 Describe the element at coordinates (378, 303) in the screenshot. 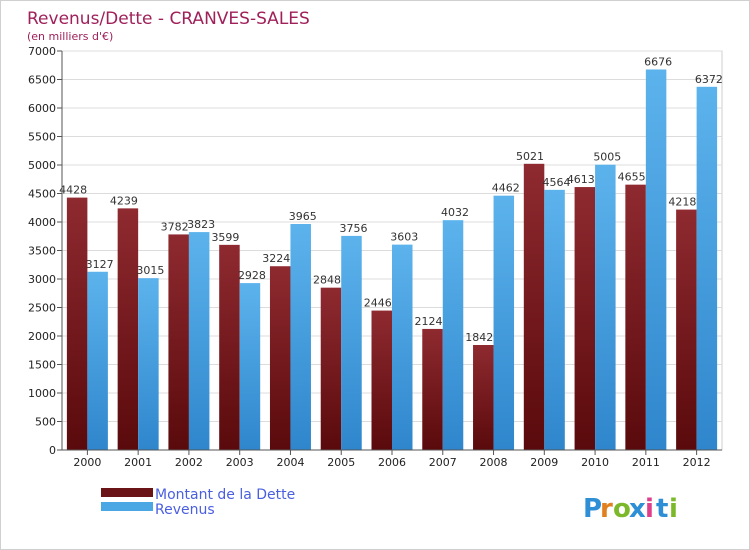

I see `data-label-debt: 2446` at that location.